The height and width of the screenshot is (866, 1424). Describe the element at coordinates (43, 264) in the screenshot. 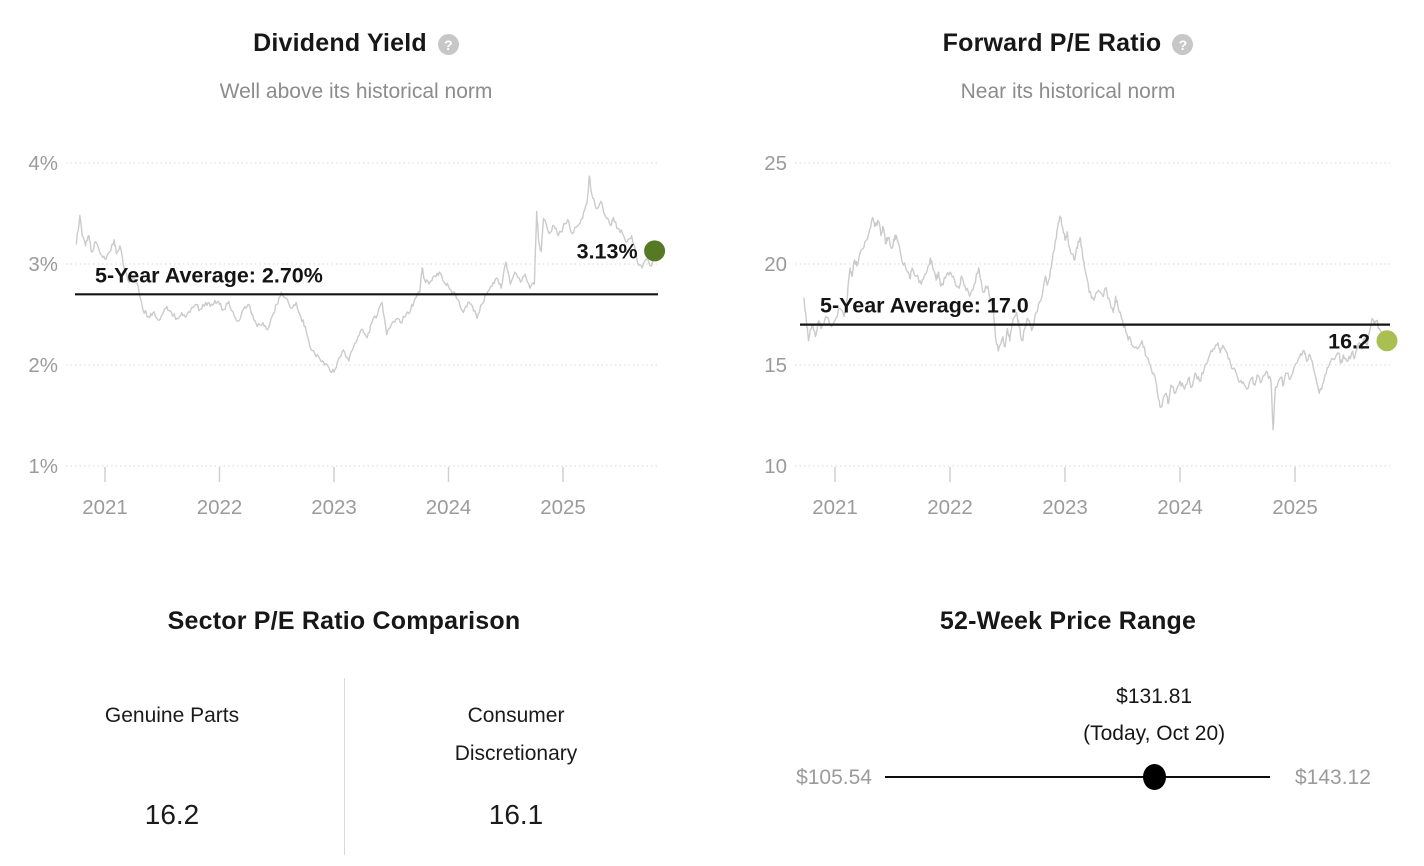

I see `y-tick-label: 3%` at that location.